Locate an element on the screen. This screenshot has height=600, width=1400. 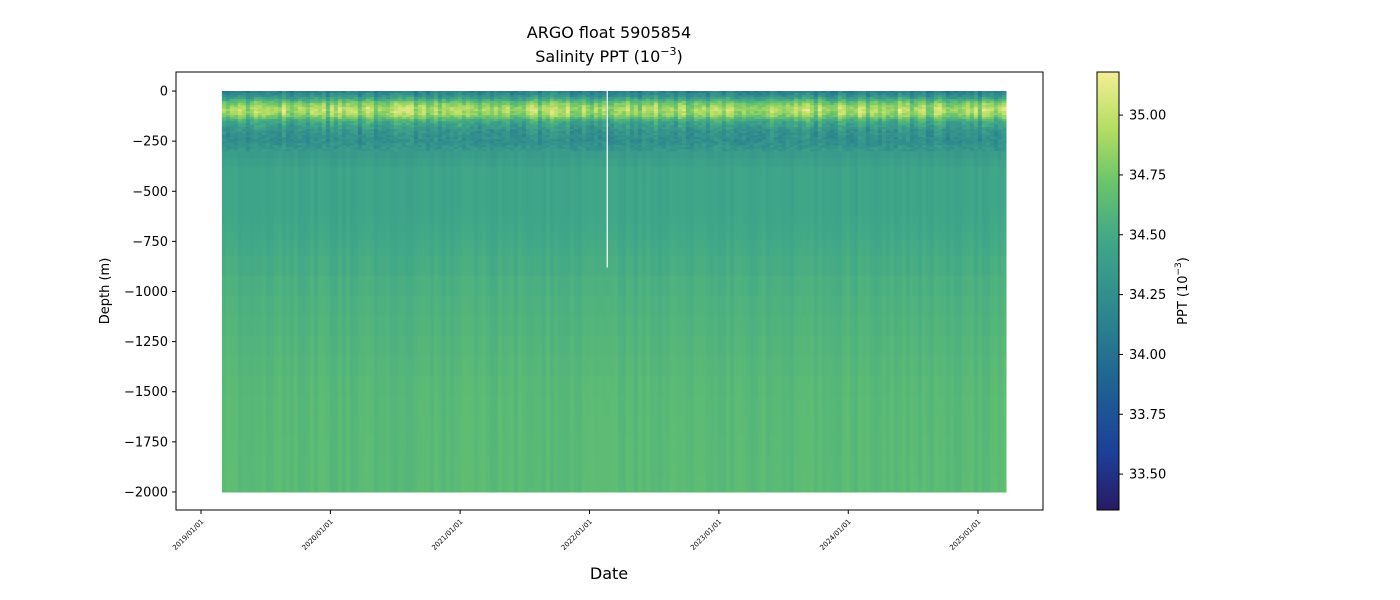
y-tick-label: −1000 is located at coordinates (146, 292).